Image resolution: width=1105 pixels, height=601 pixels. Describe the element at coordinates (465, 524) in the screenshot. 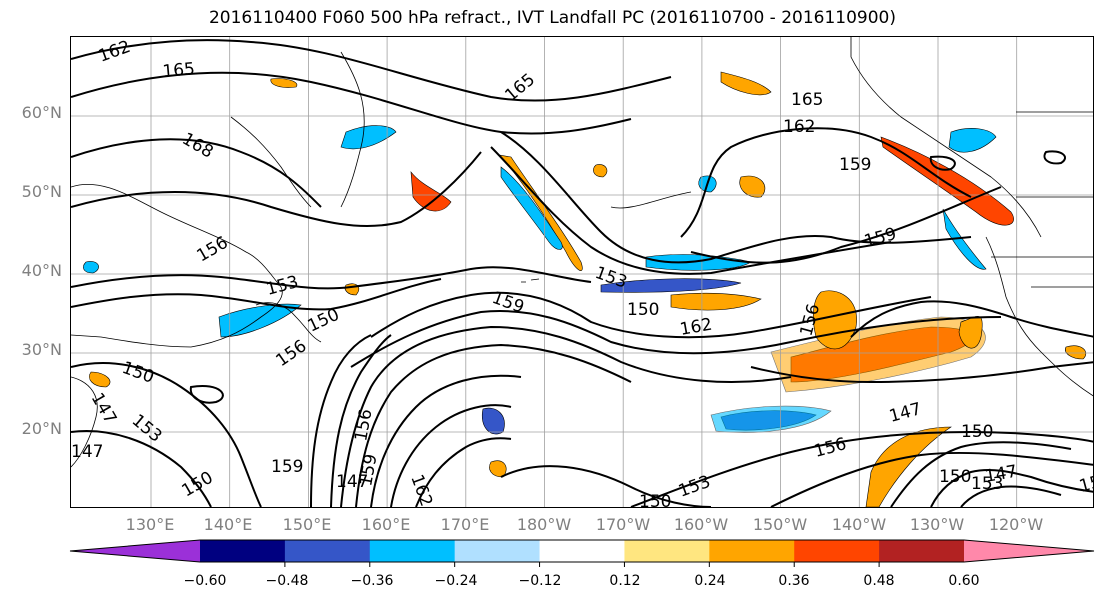

I see `lon-label: 170°E` at that location.